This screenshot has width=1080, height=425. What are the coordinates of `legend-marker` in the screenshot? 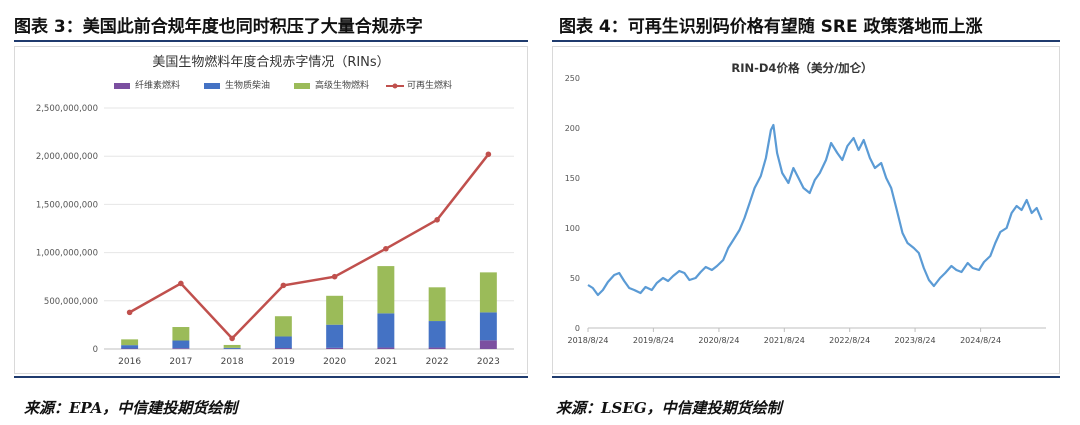 It's located at (395, 86).